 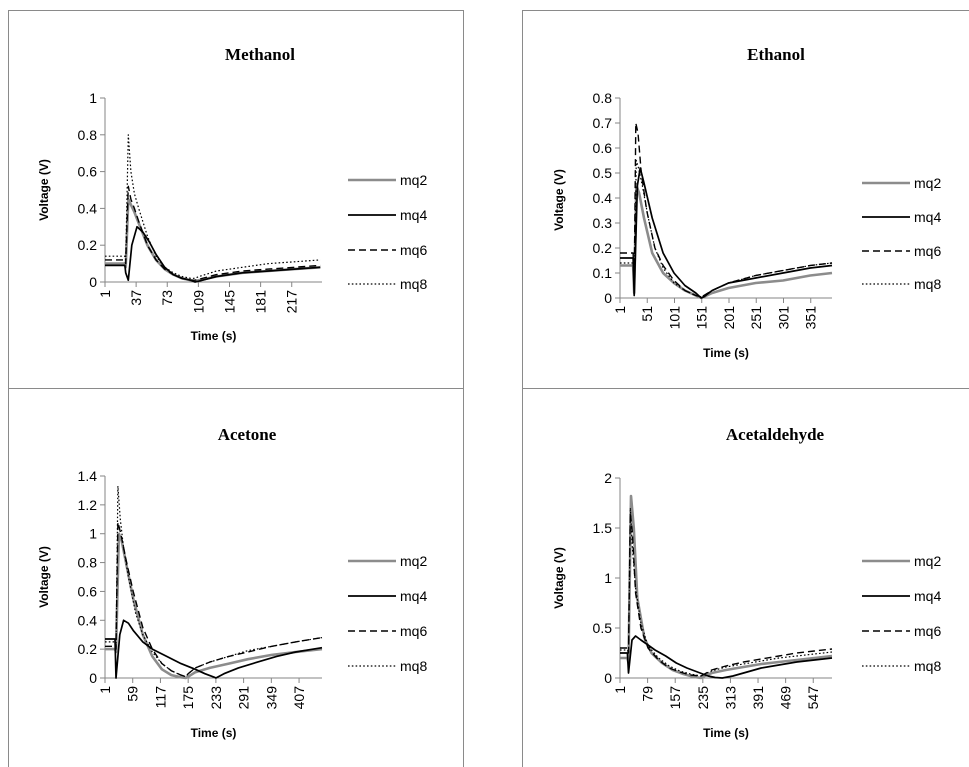 I want to click on x-tick-label: 349, so click(x=271, y=698).